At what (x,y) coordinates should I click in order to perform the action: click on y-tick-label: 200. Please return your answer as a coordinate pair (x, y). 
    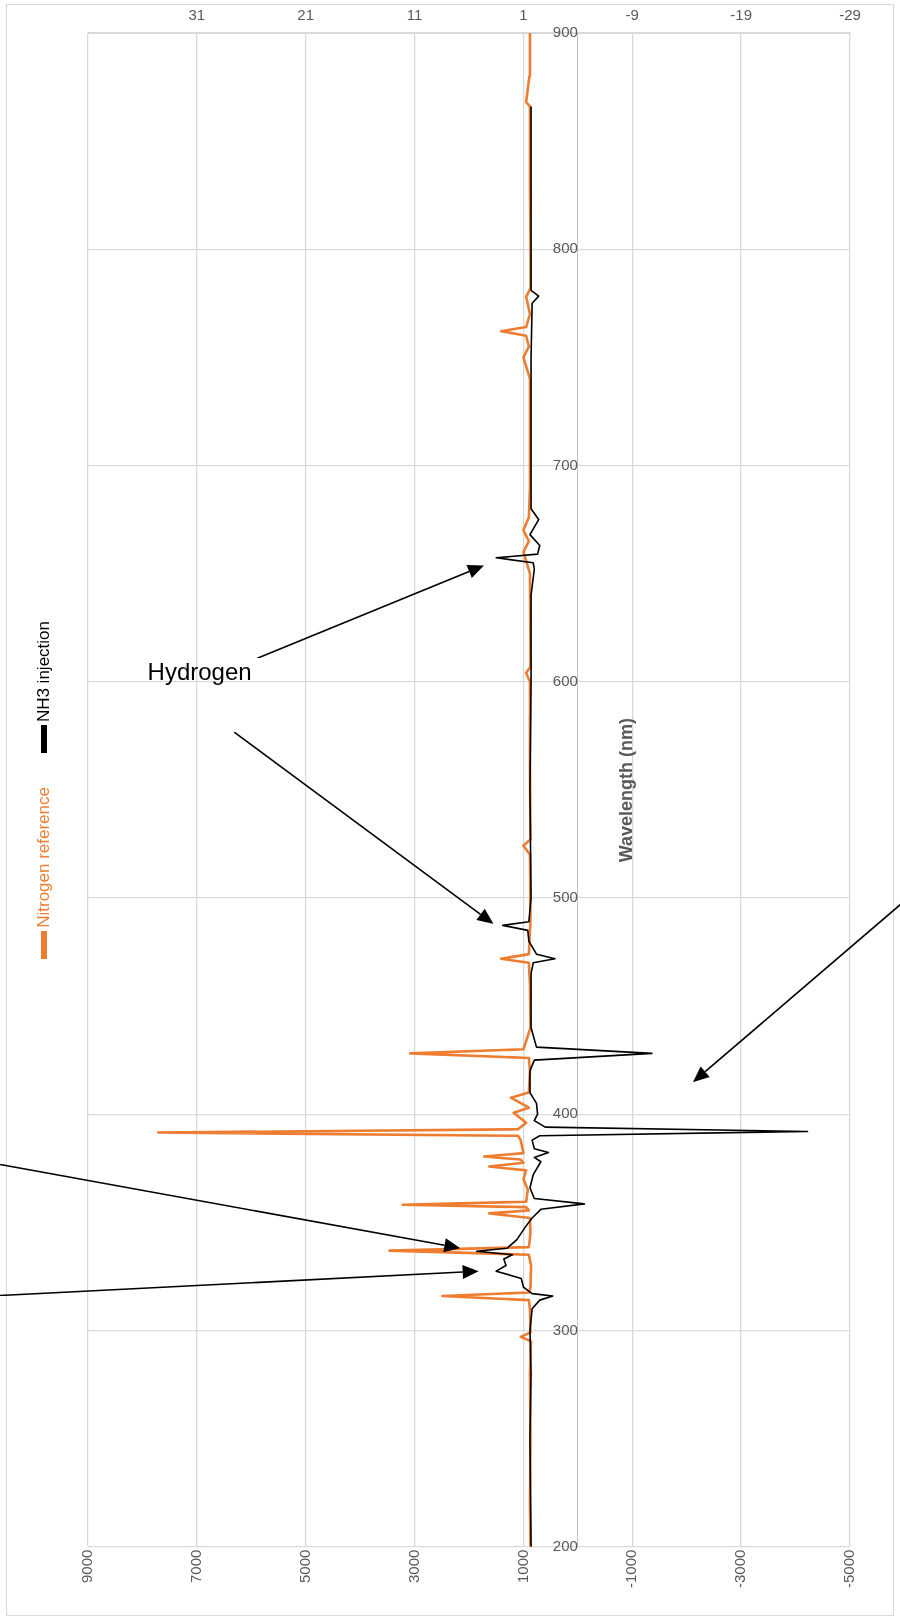
    Looking at the image, I should click on (565, 1545).